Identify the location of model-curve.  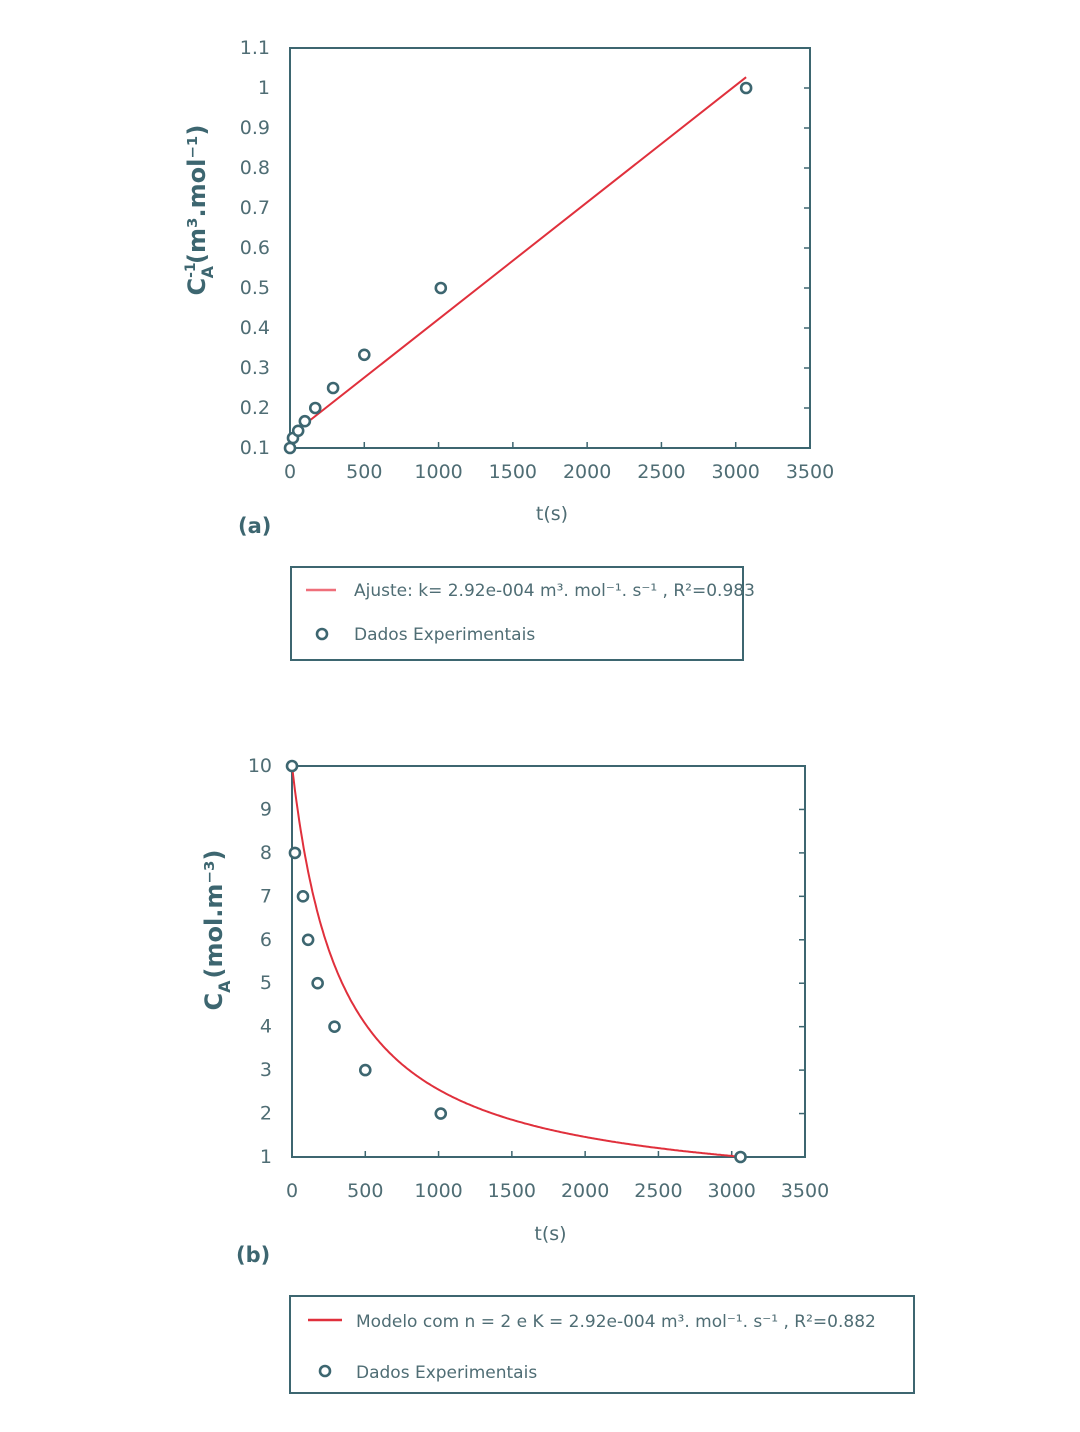
(516, 961).